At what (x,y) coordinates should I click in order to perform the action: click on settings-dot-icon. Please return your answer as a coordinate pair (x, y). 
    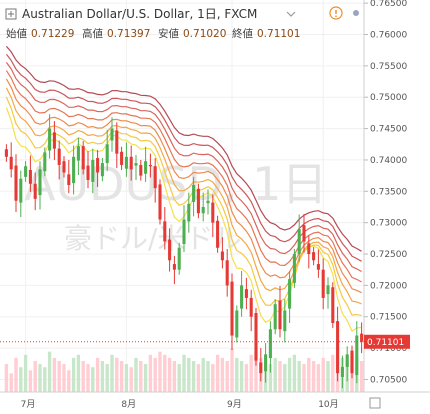
    Looking at the image, I should click on (356, 13).